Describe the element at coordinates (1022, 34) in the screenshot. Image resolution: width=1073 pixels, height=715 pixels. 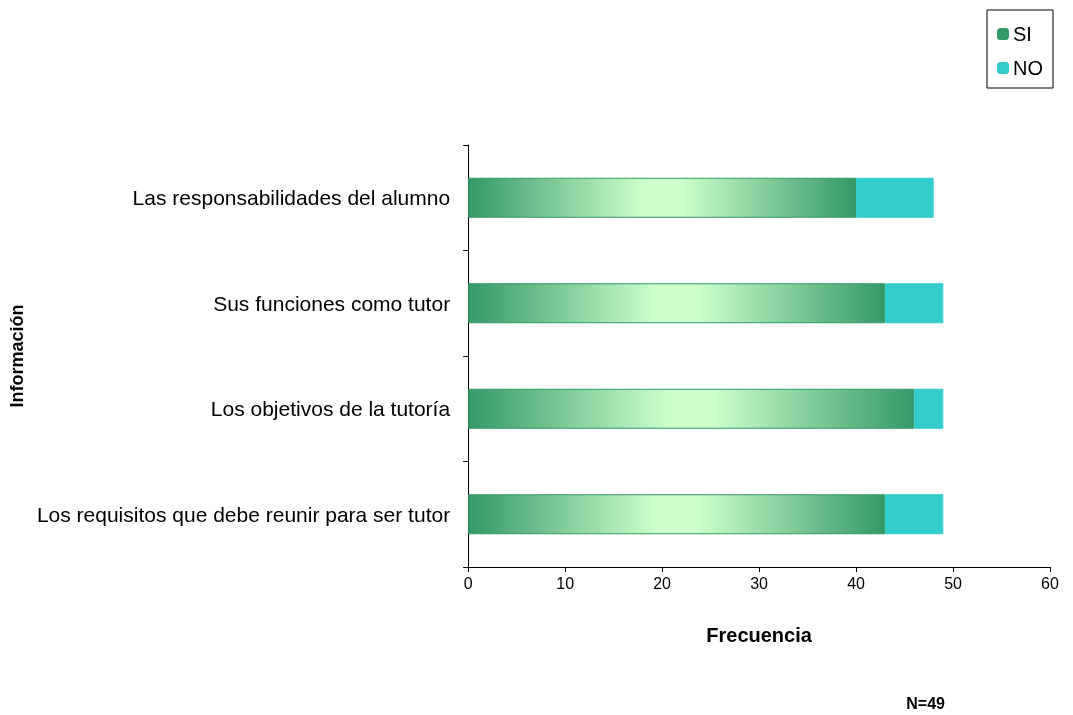
I see `legend-label: SI` at that location.